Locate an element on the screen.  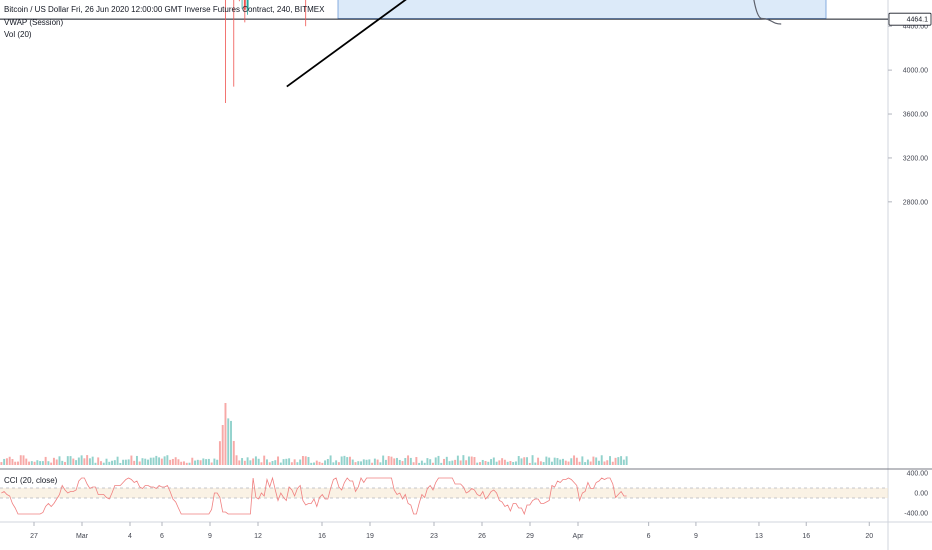
date-tick-label: Apr is located at coordinates (579, 536).